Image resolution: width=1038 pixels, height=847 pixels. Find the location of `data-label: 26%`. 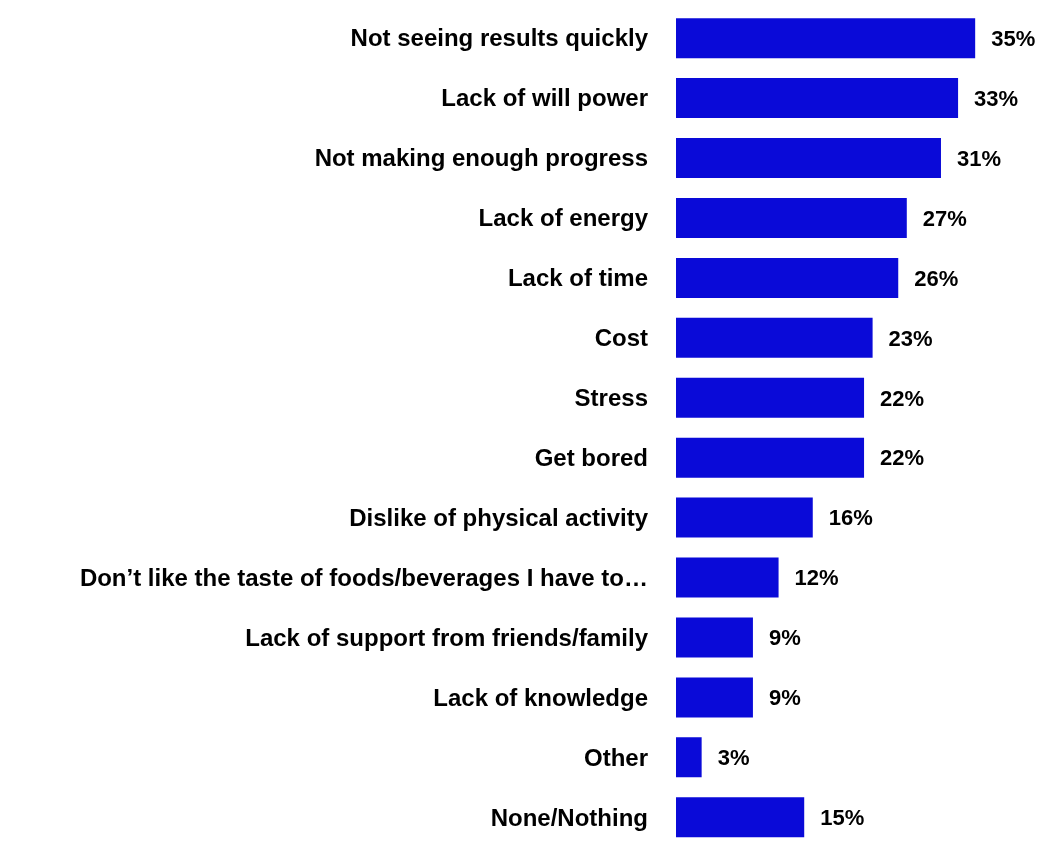

data-label: 26% is located at coordinates (936, 278).